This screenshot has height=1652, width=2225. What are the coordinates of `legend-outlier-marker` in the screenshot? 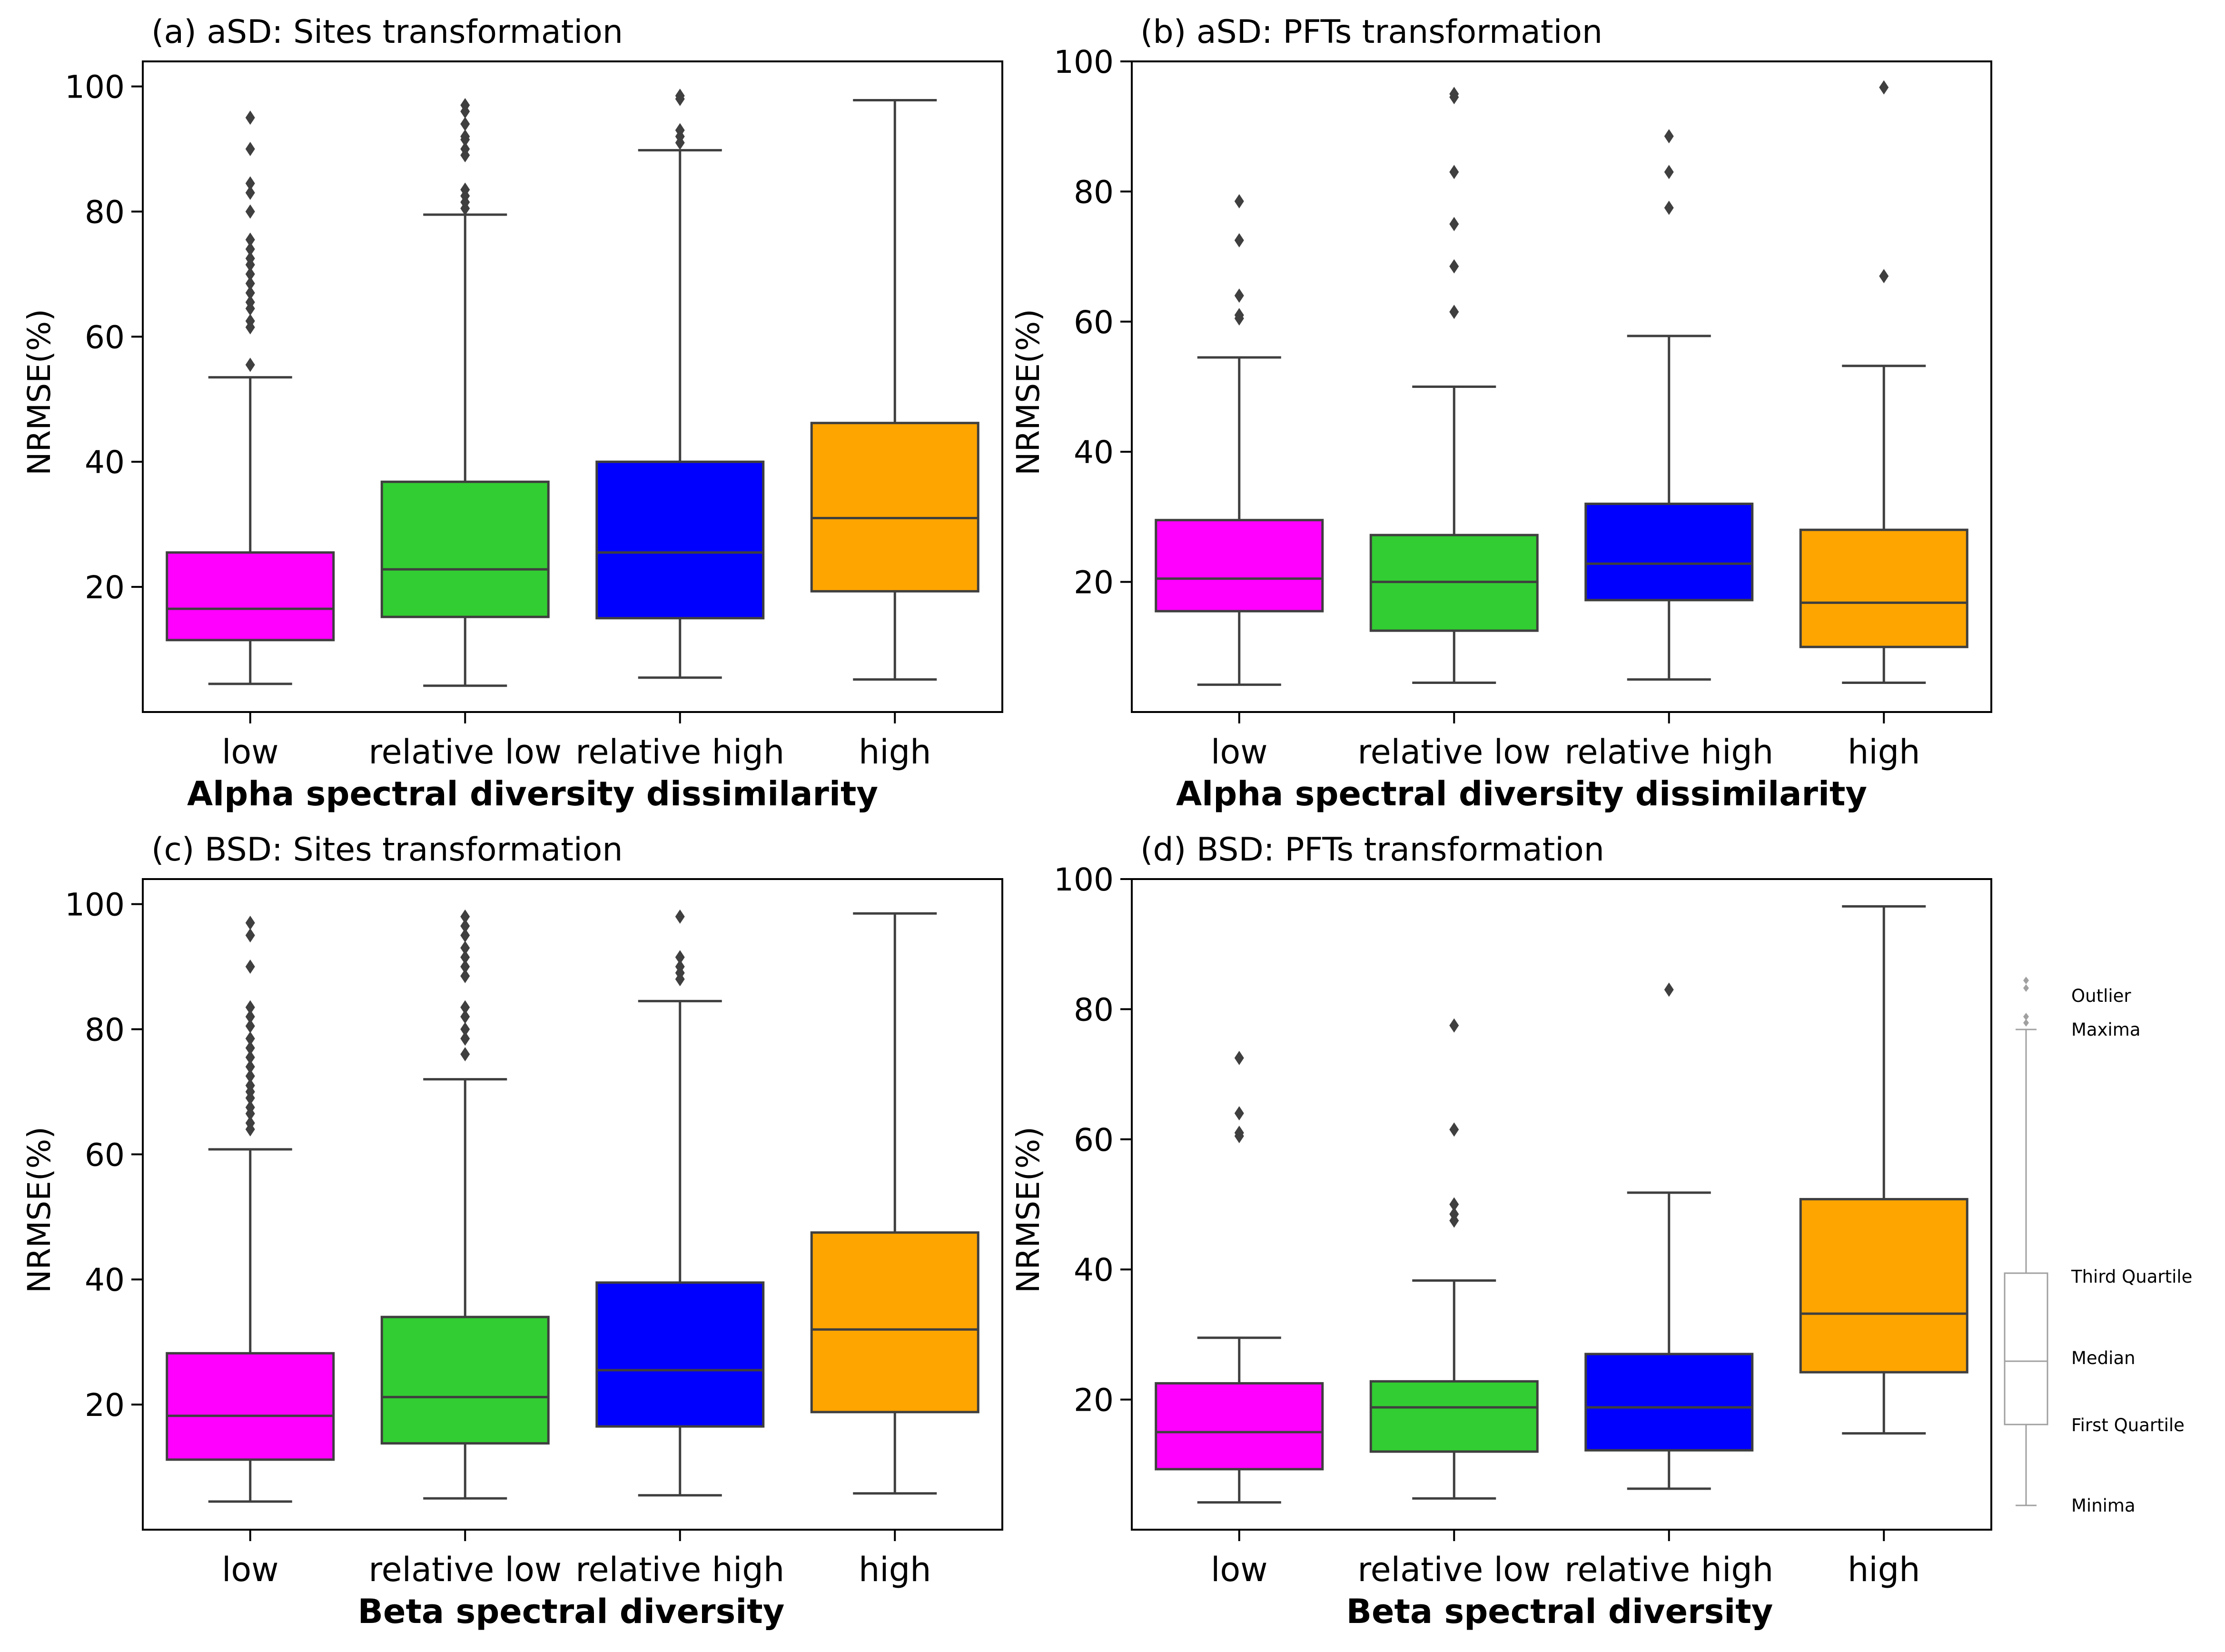 It's located at (2026, 1016).